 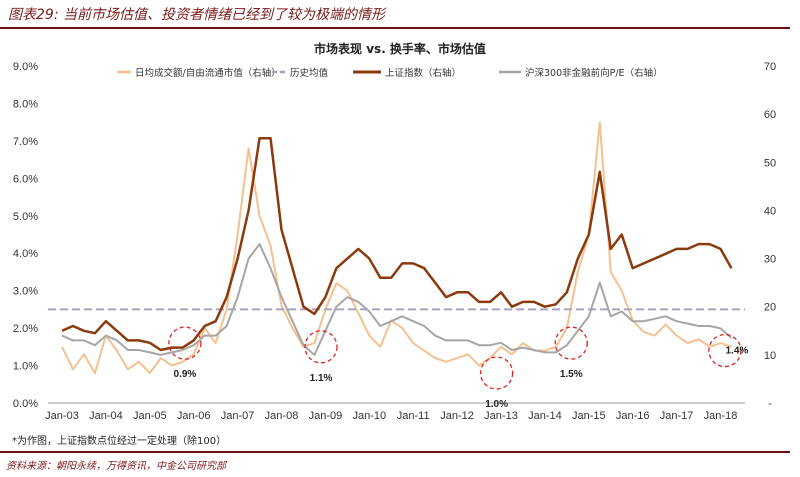 What do you see at coordinates (119, 441) in the screenshot?
I see `footnote: *为作图，上证指数点位经过一定处理（除100）` at bounding box center [119, 441].